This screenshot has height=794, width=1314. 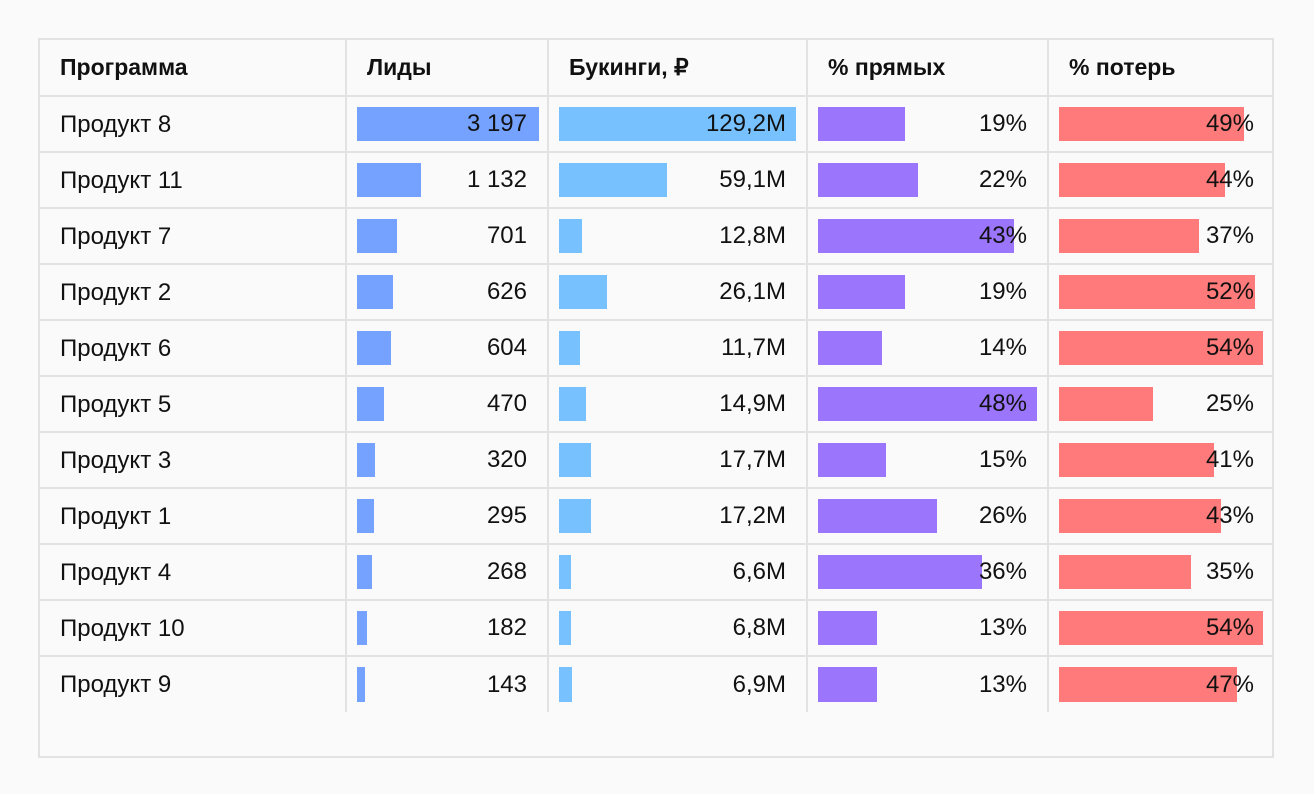 What do you see at coordinates (922, 684) in the screenshot?
I see `direct-cell-content: 13%` at bounding box center [922, 684].